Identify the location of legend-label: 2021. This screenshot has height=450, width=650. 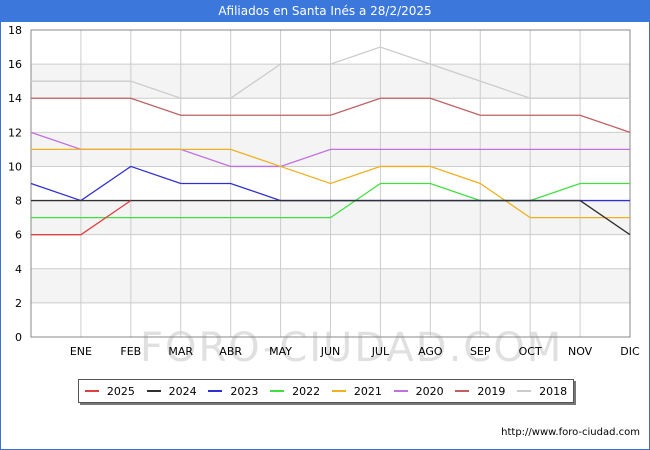
(367, 391).